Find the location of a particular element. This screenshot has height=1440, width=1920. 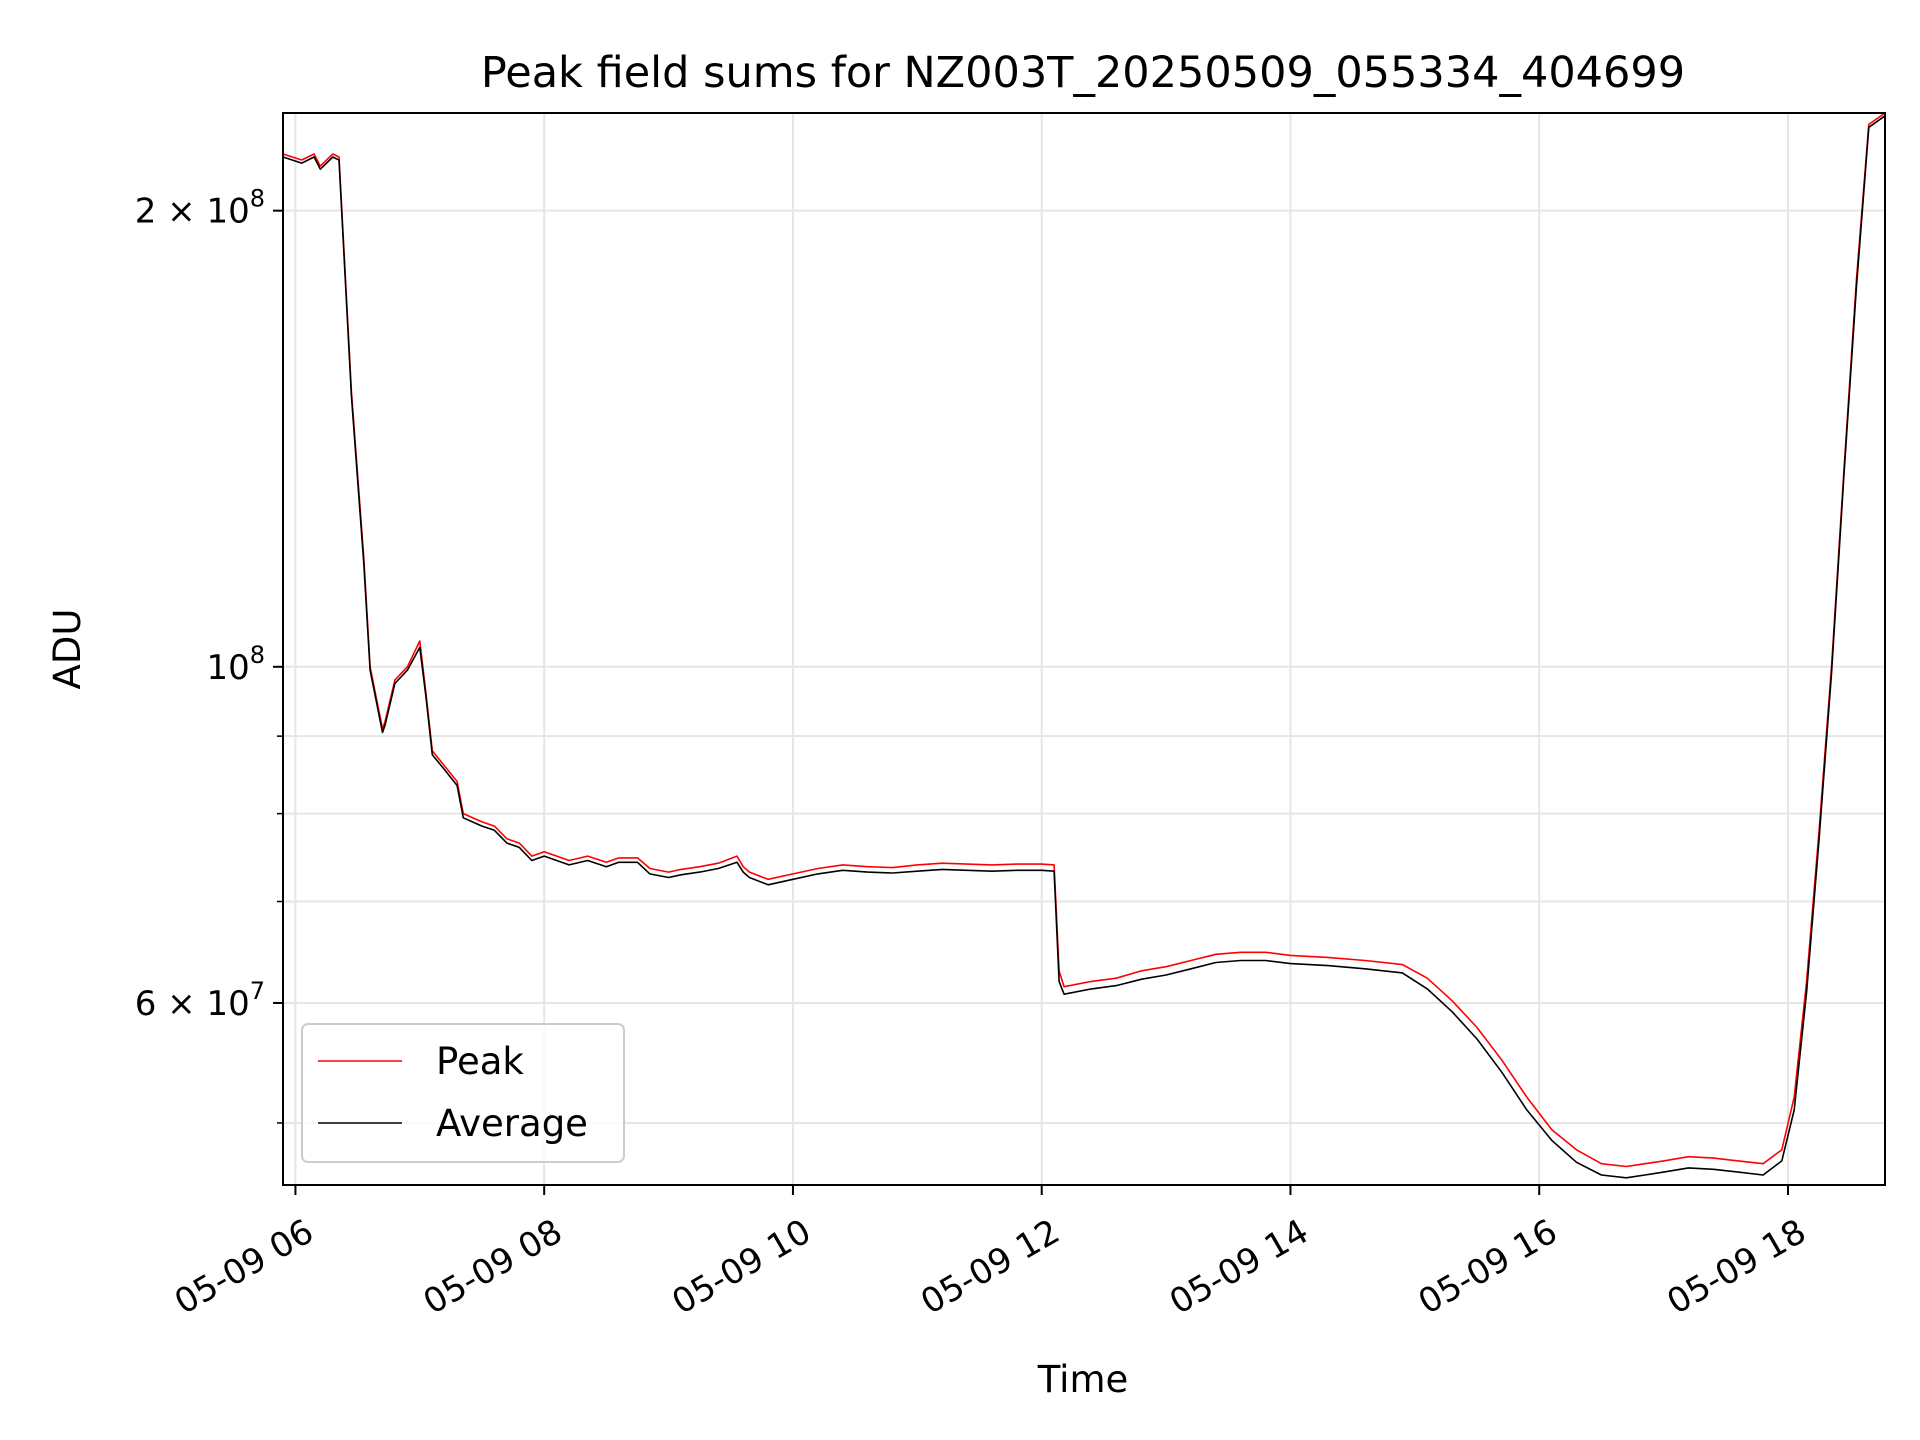

y-tick-label: 6 × 107 is located at coordinates (200, 1000).